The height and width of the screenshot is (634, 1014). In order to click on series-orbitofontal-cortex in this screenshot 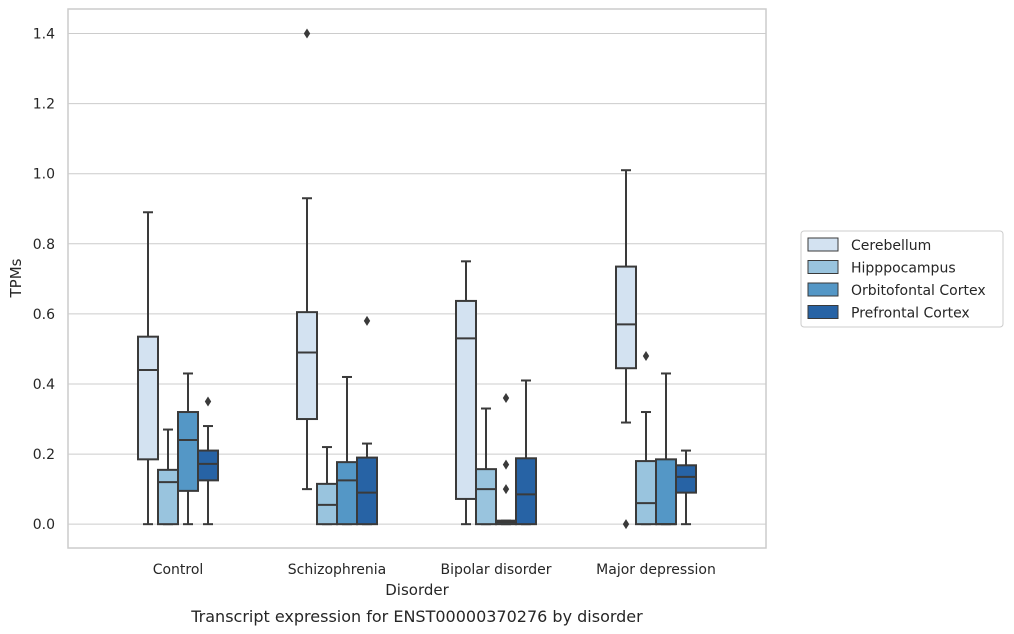, I will do `click(427, 449)`.